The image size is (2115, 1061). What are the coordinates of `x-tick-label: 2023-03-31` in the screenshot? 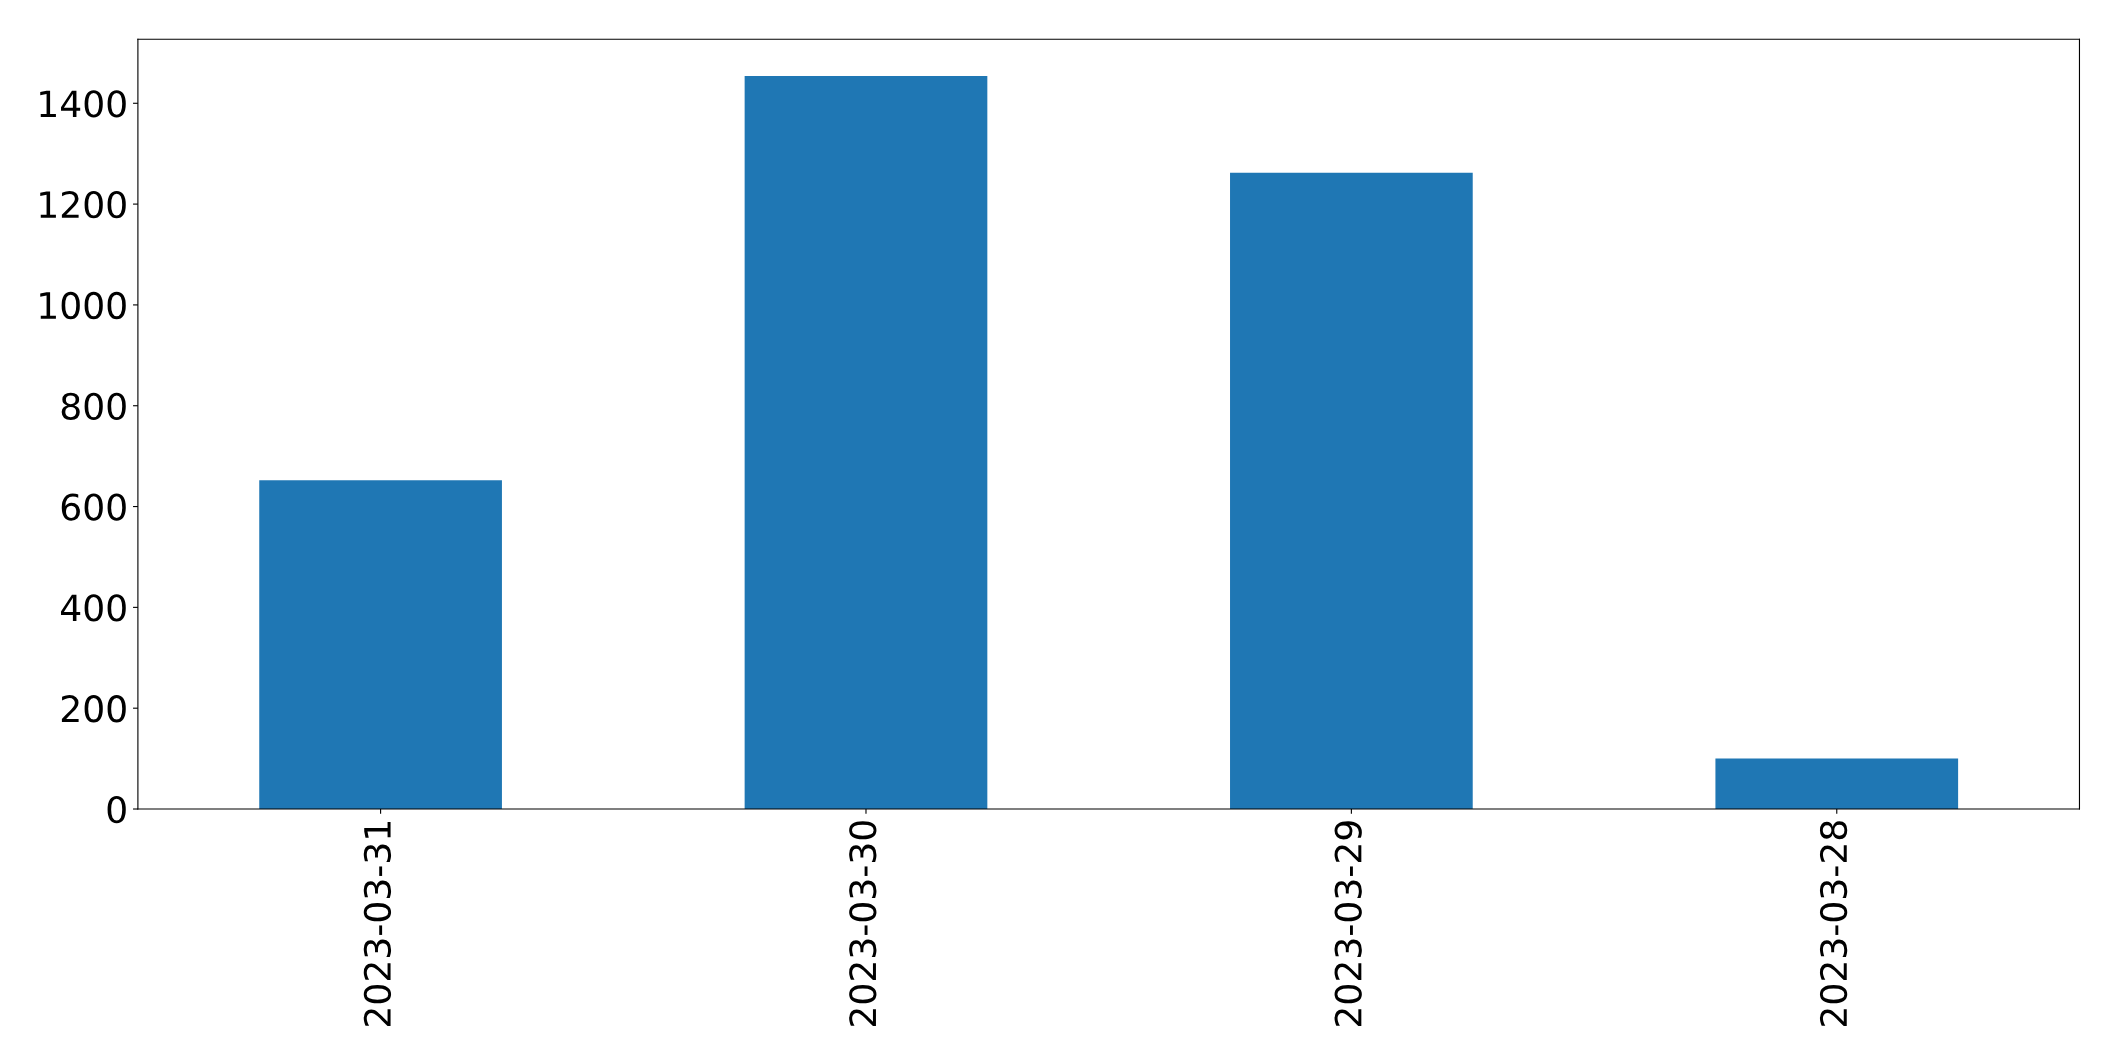 It's located at (377, 924).